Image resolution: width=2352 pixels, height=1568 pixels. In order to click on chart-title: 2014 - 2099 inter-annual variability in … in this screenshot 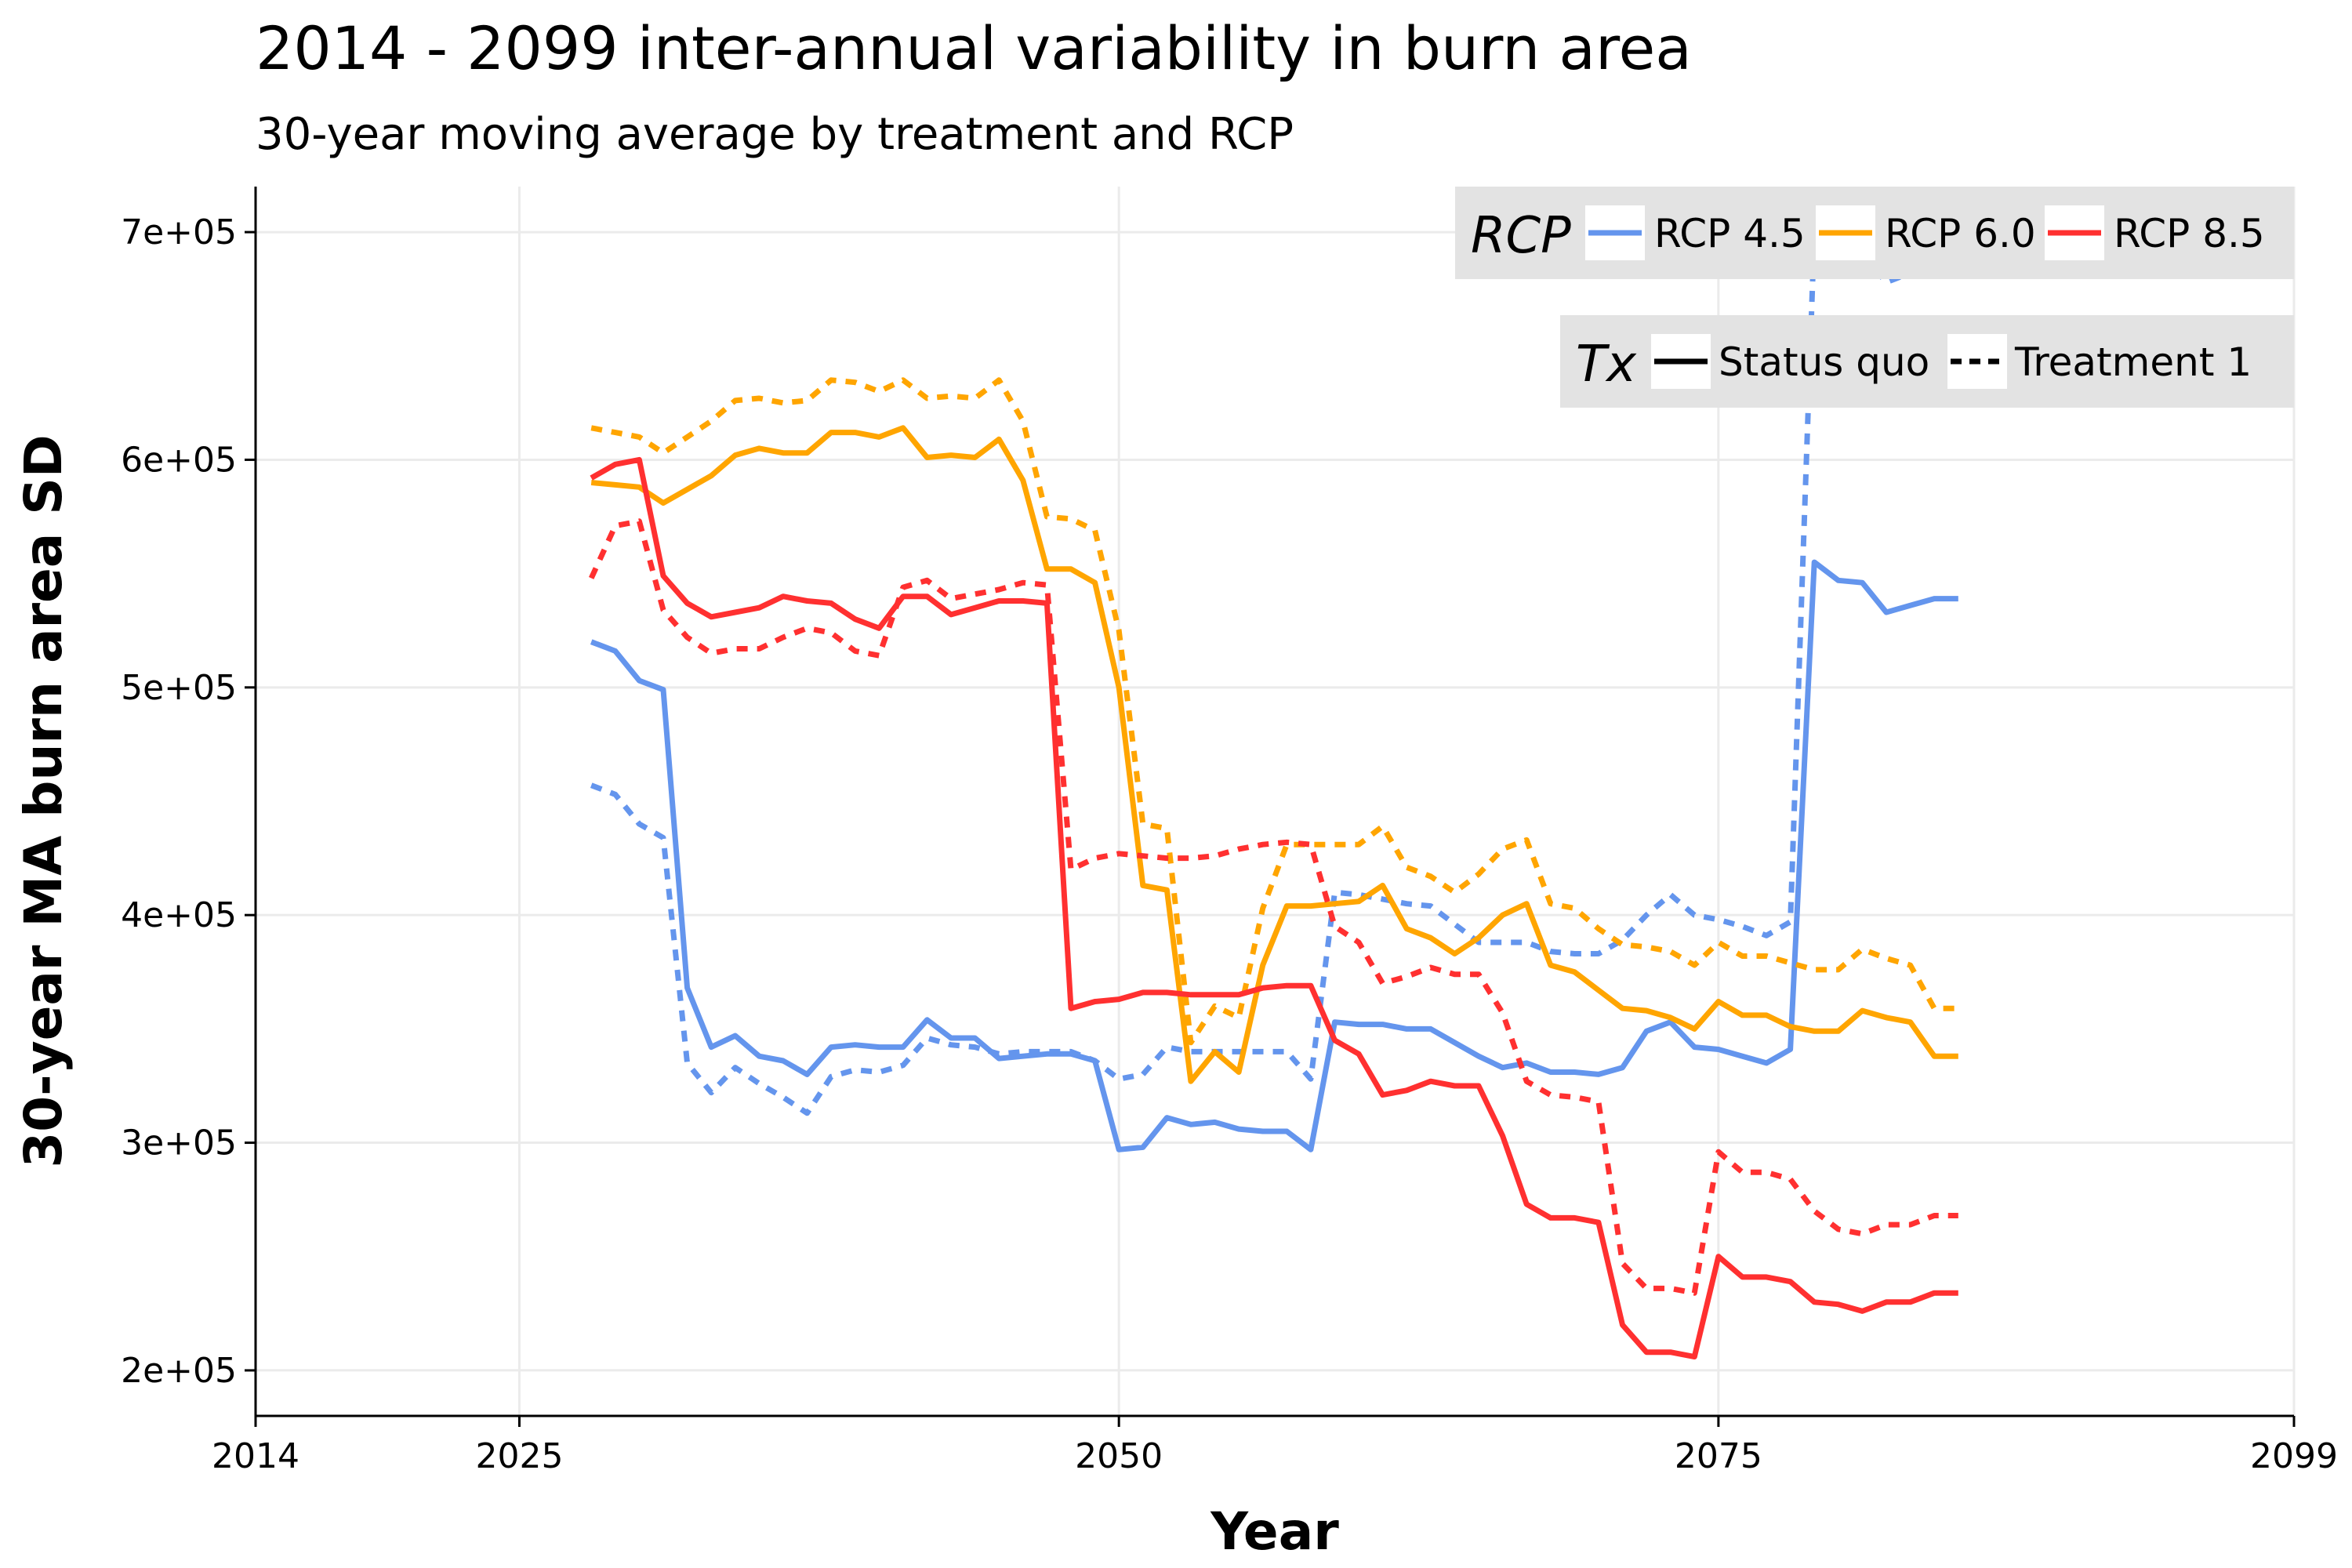, I will do `click(974, 48)`.